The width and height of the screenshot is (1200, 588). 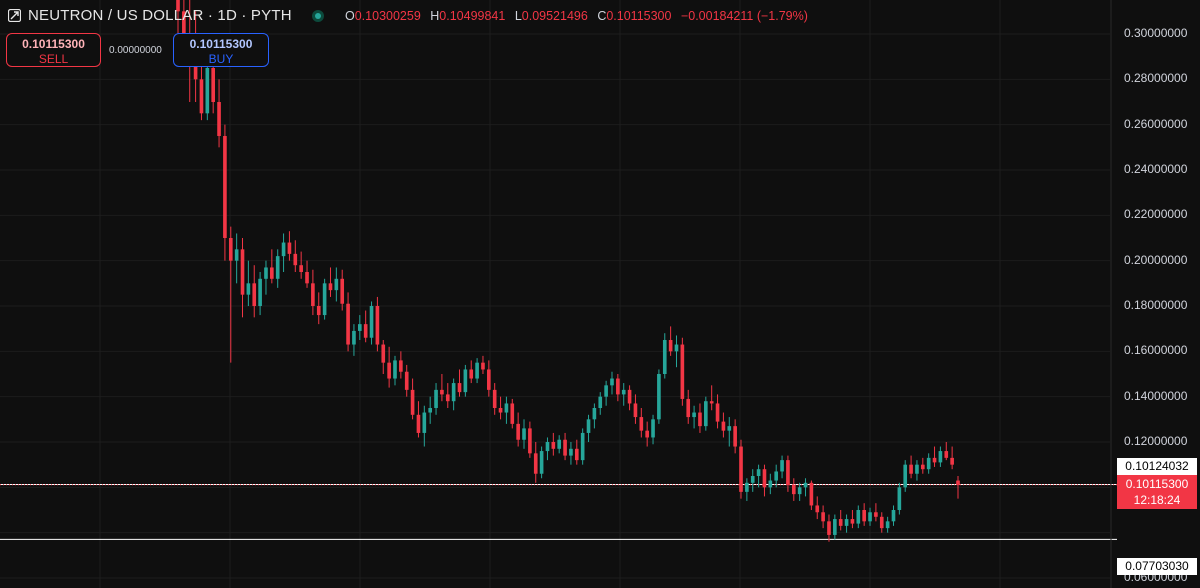 I want to click on price-axis-label: 0.14000000, so click(x=1156, y=395).